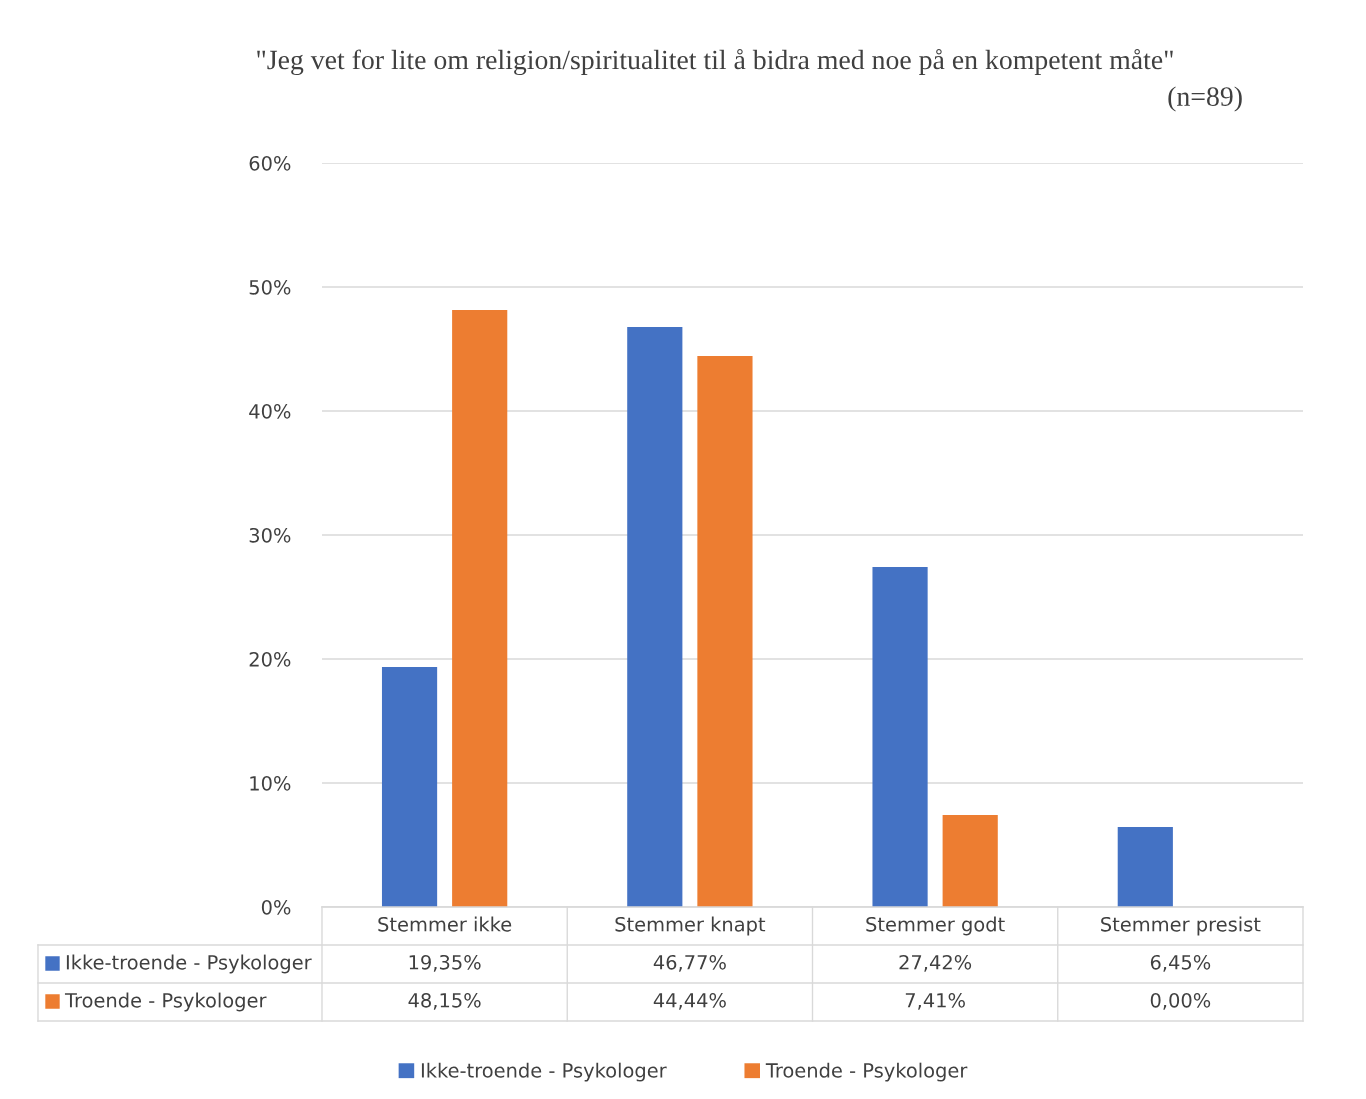  Describe the element at coordinates (276, 907) in the screenshot. I see `y-tick-label: 0%` at that location.